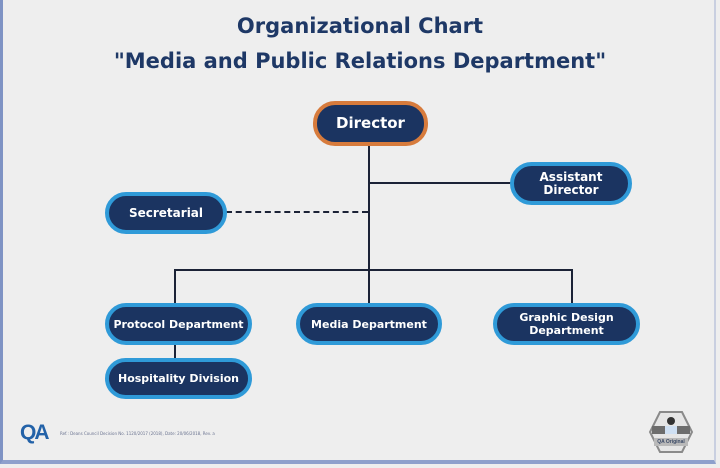 This screenshot has width=720, height=468. Describe the element at coordinates (566, 324) in the screenshot. I see `node-graphic-design-department: Graphic Design Department` at that location.